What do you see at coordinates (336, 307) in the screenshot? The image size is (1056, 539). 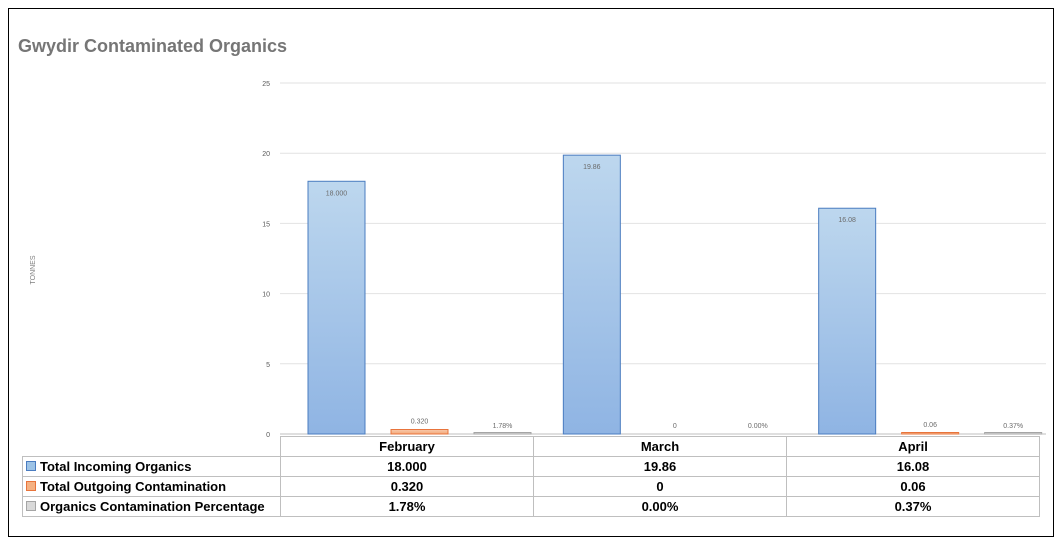 I see `bar-incoming-february` at bounding box center [336, 307].